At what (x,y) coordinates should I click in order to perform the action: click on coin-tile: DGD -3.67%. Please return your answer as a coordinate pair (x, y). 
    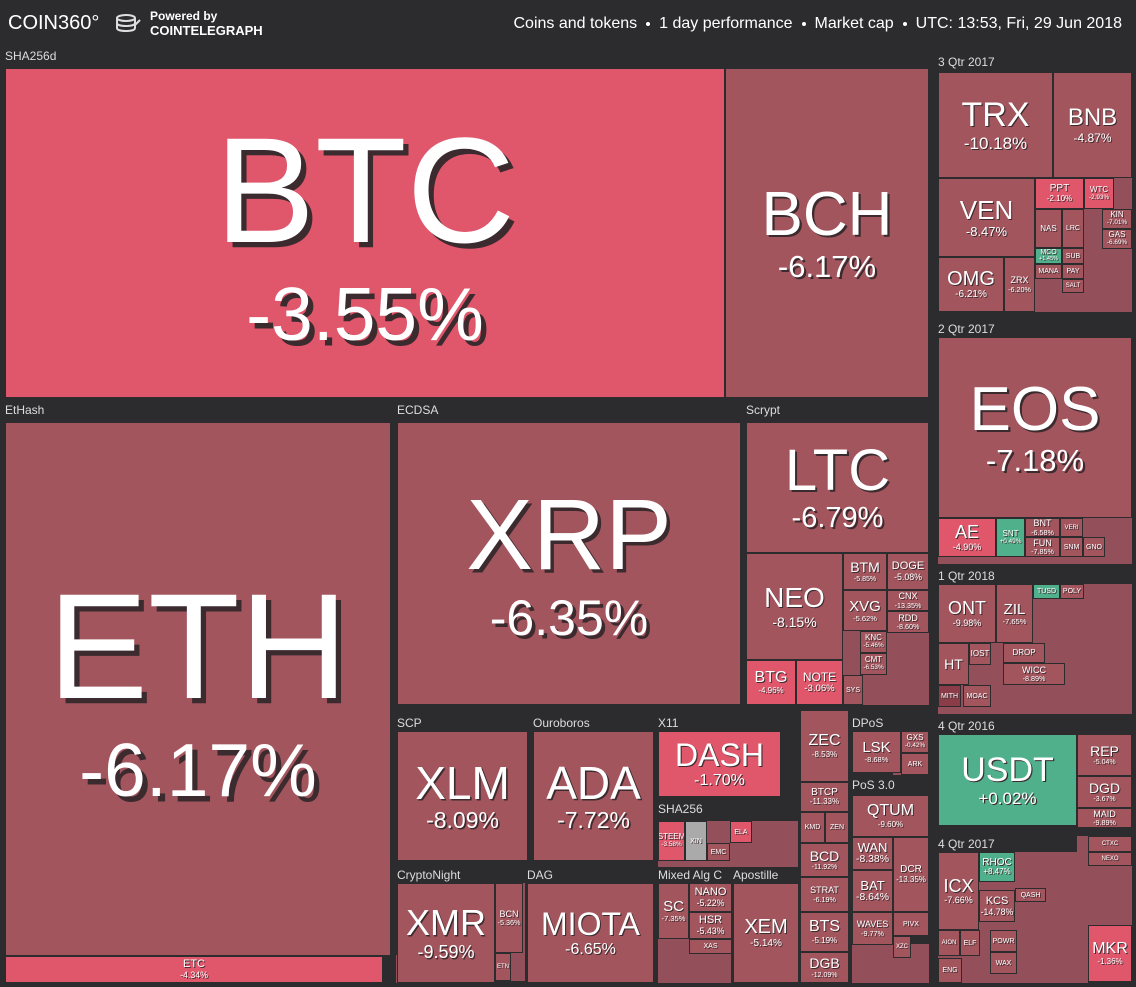
    Looking at the image, I should click on (1104, 792).